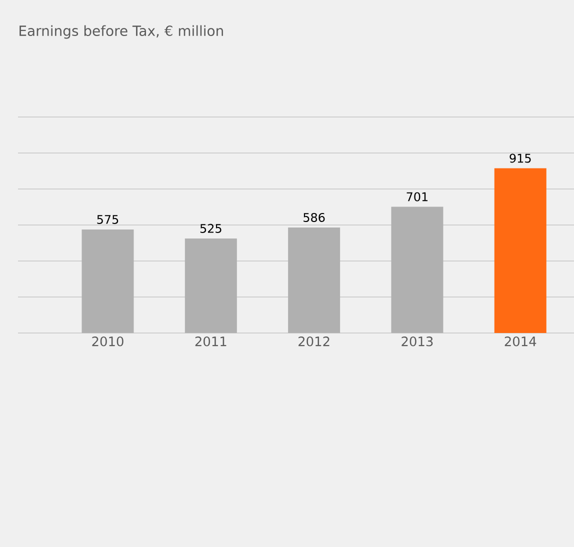  What do you see at coordinates (121, 32) in the screenshot?
I see `chart-title: Earnings before Tax, € million` at bounding box center [121, 32].